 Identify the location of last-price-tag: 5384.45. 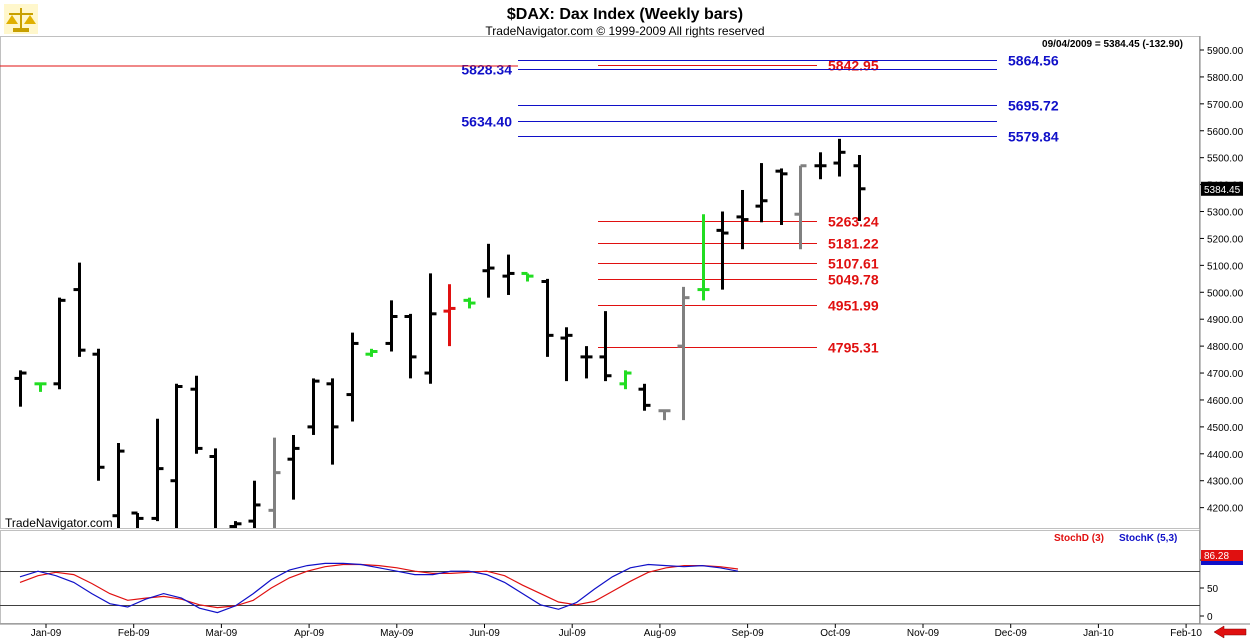
(1222, 188).